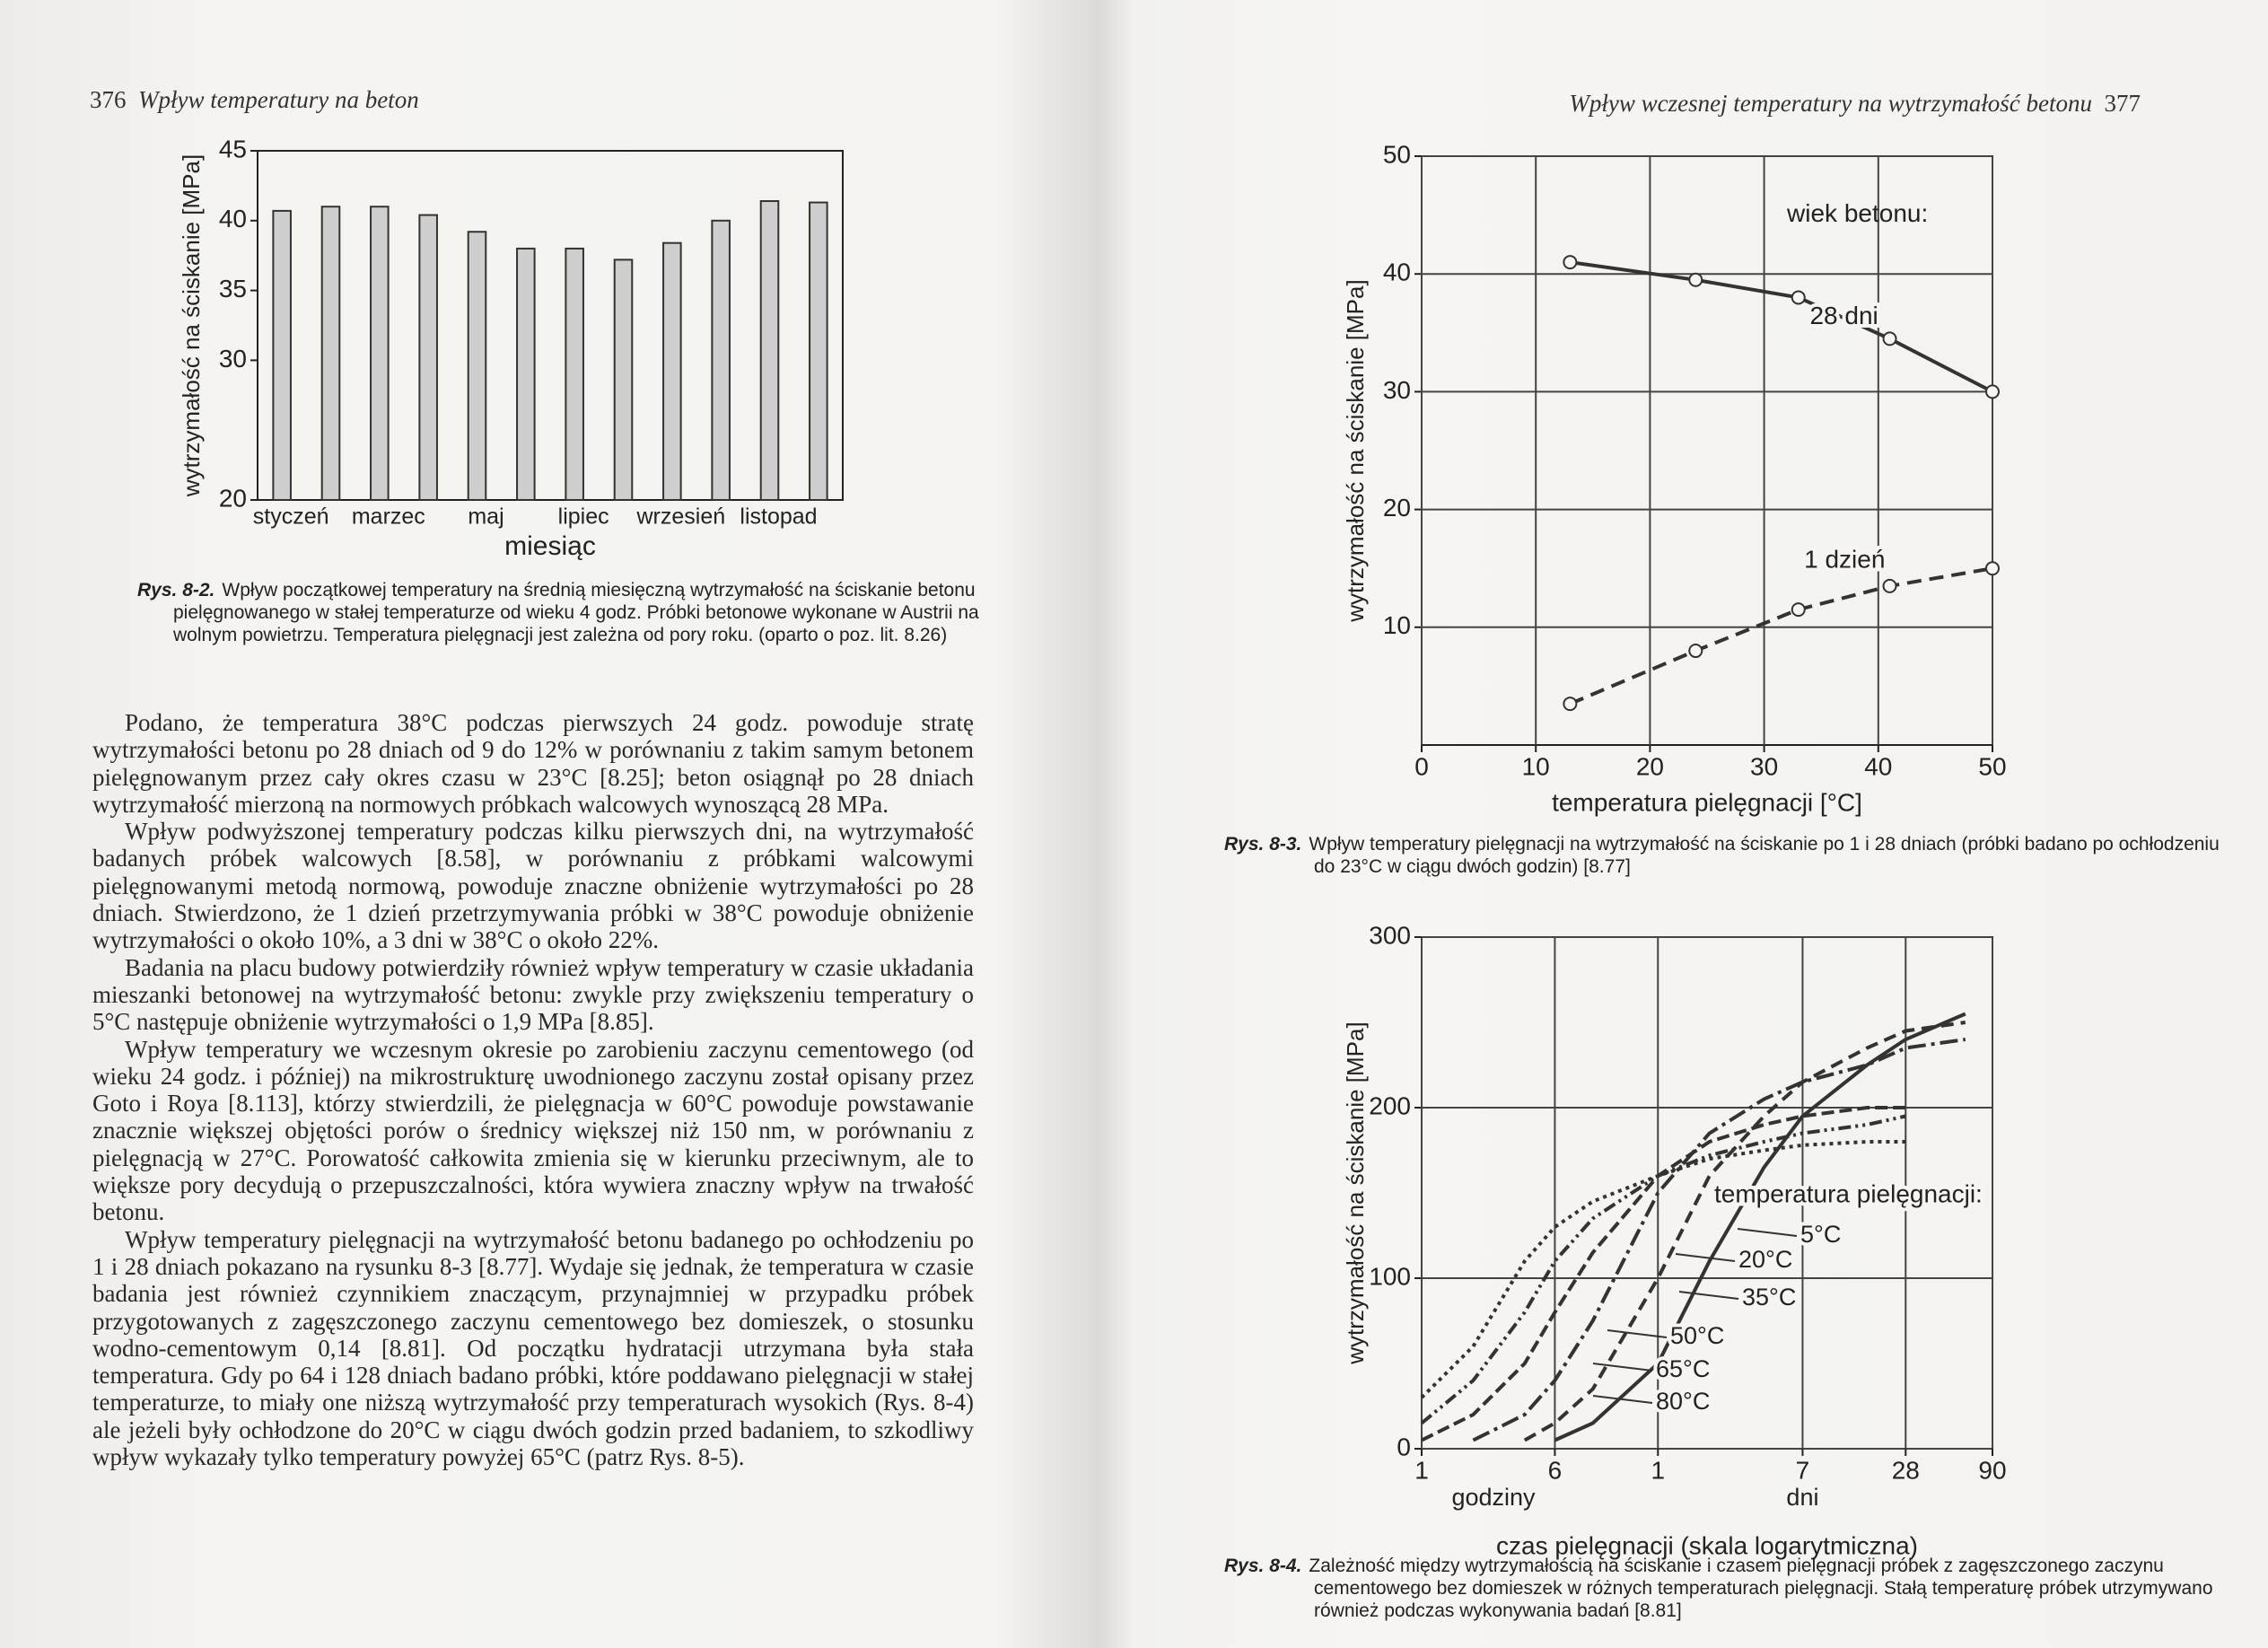 The image size is (2268, 1648). What do you see at coordinates (1992, 1470) in the screenshot?
I see `x-tick-label: 90` at bounding box center [1992, 1470].